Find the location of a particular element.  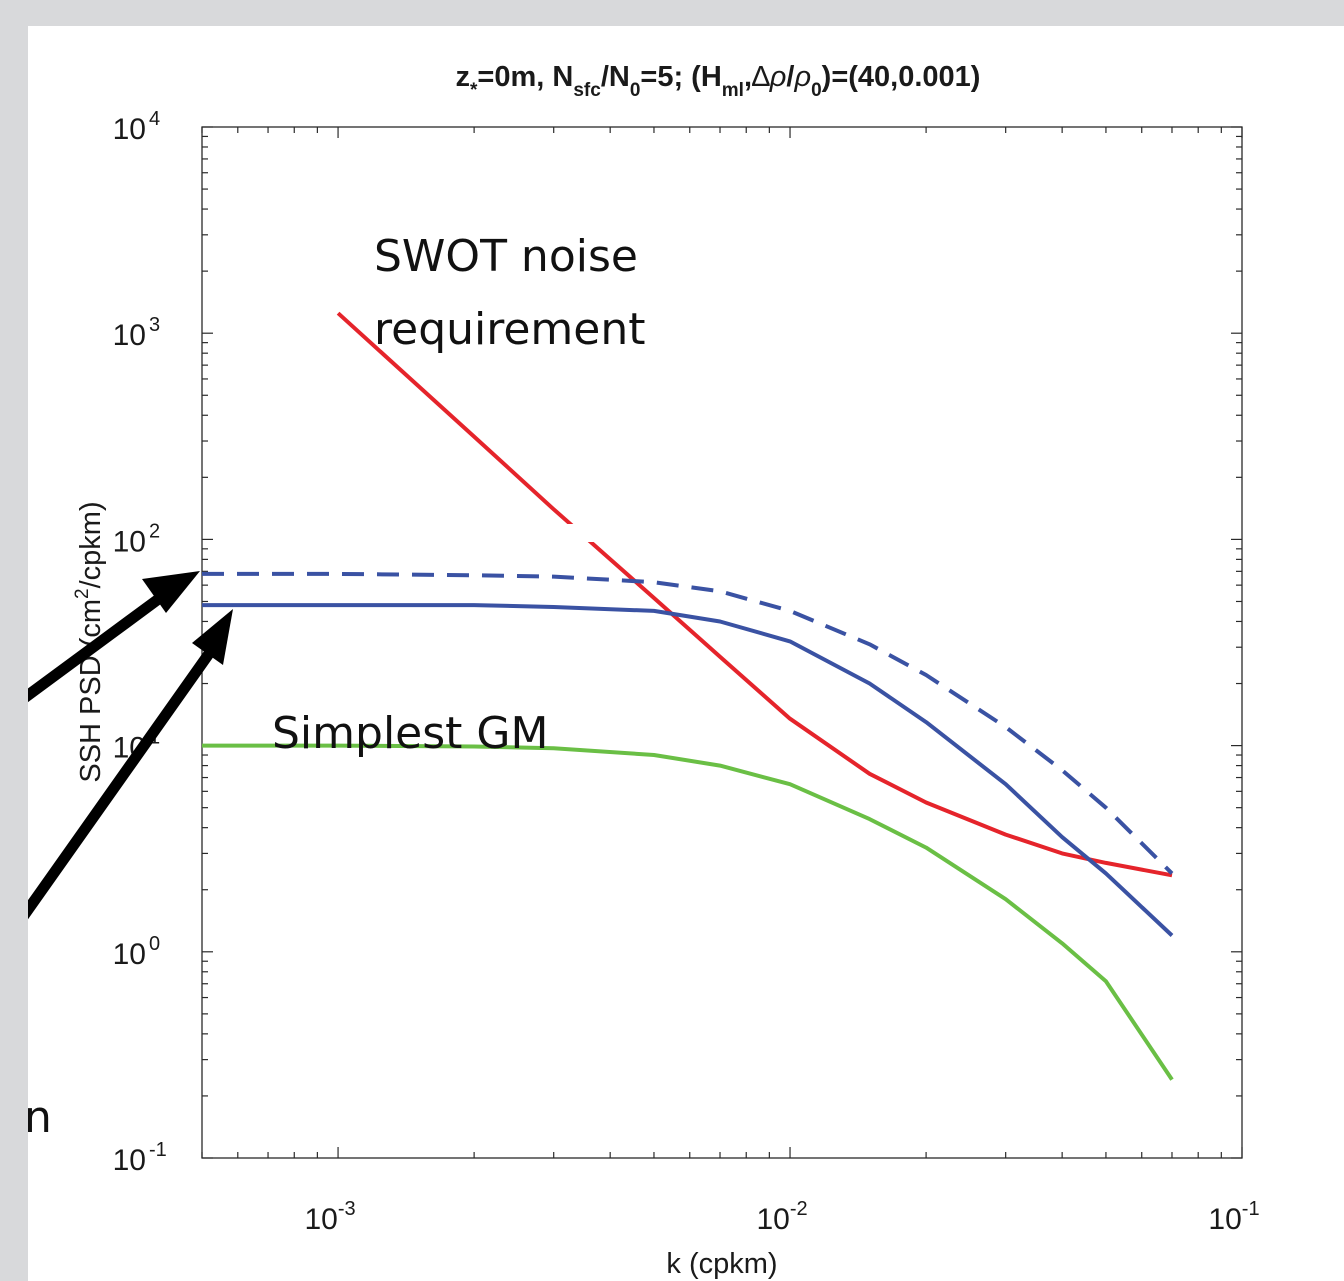

y-tick-label-exponent: 4 is located at coordinates (154, 119).